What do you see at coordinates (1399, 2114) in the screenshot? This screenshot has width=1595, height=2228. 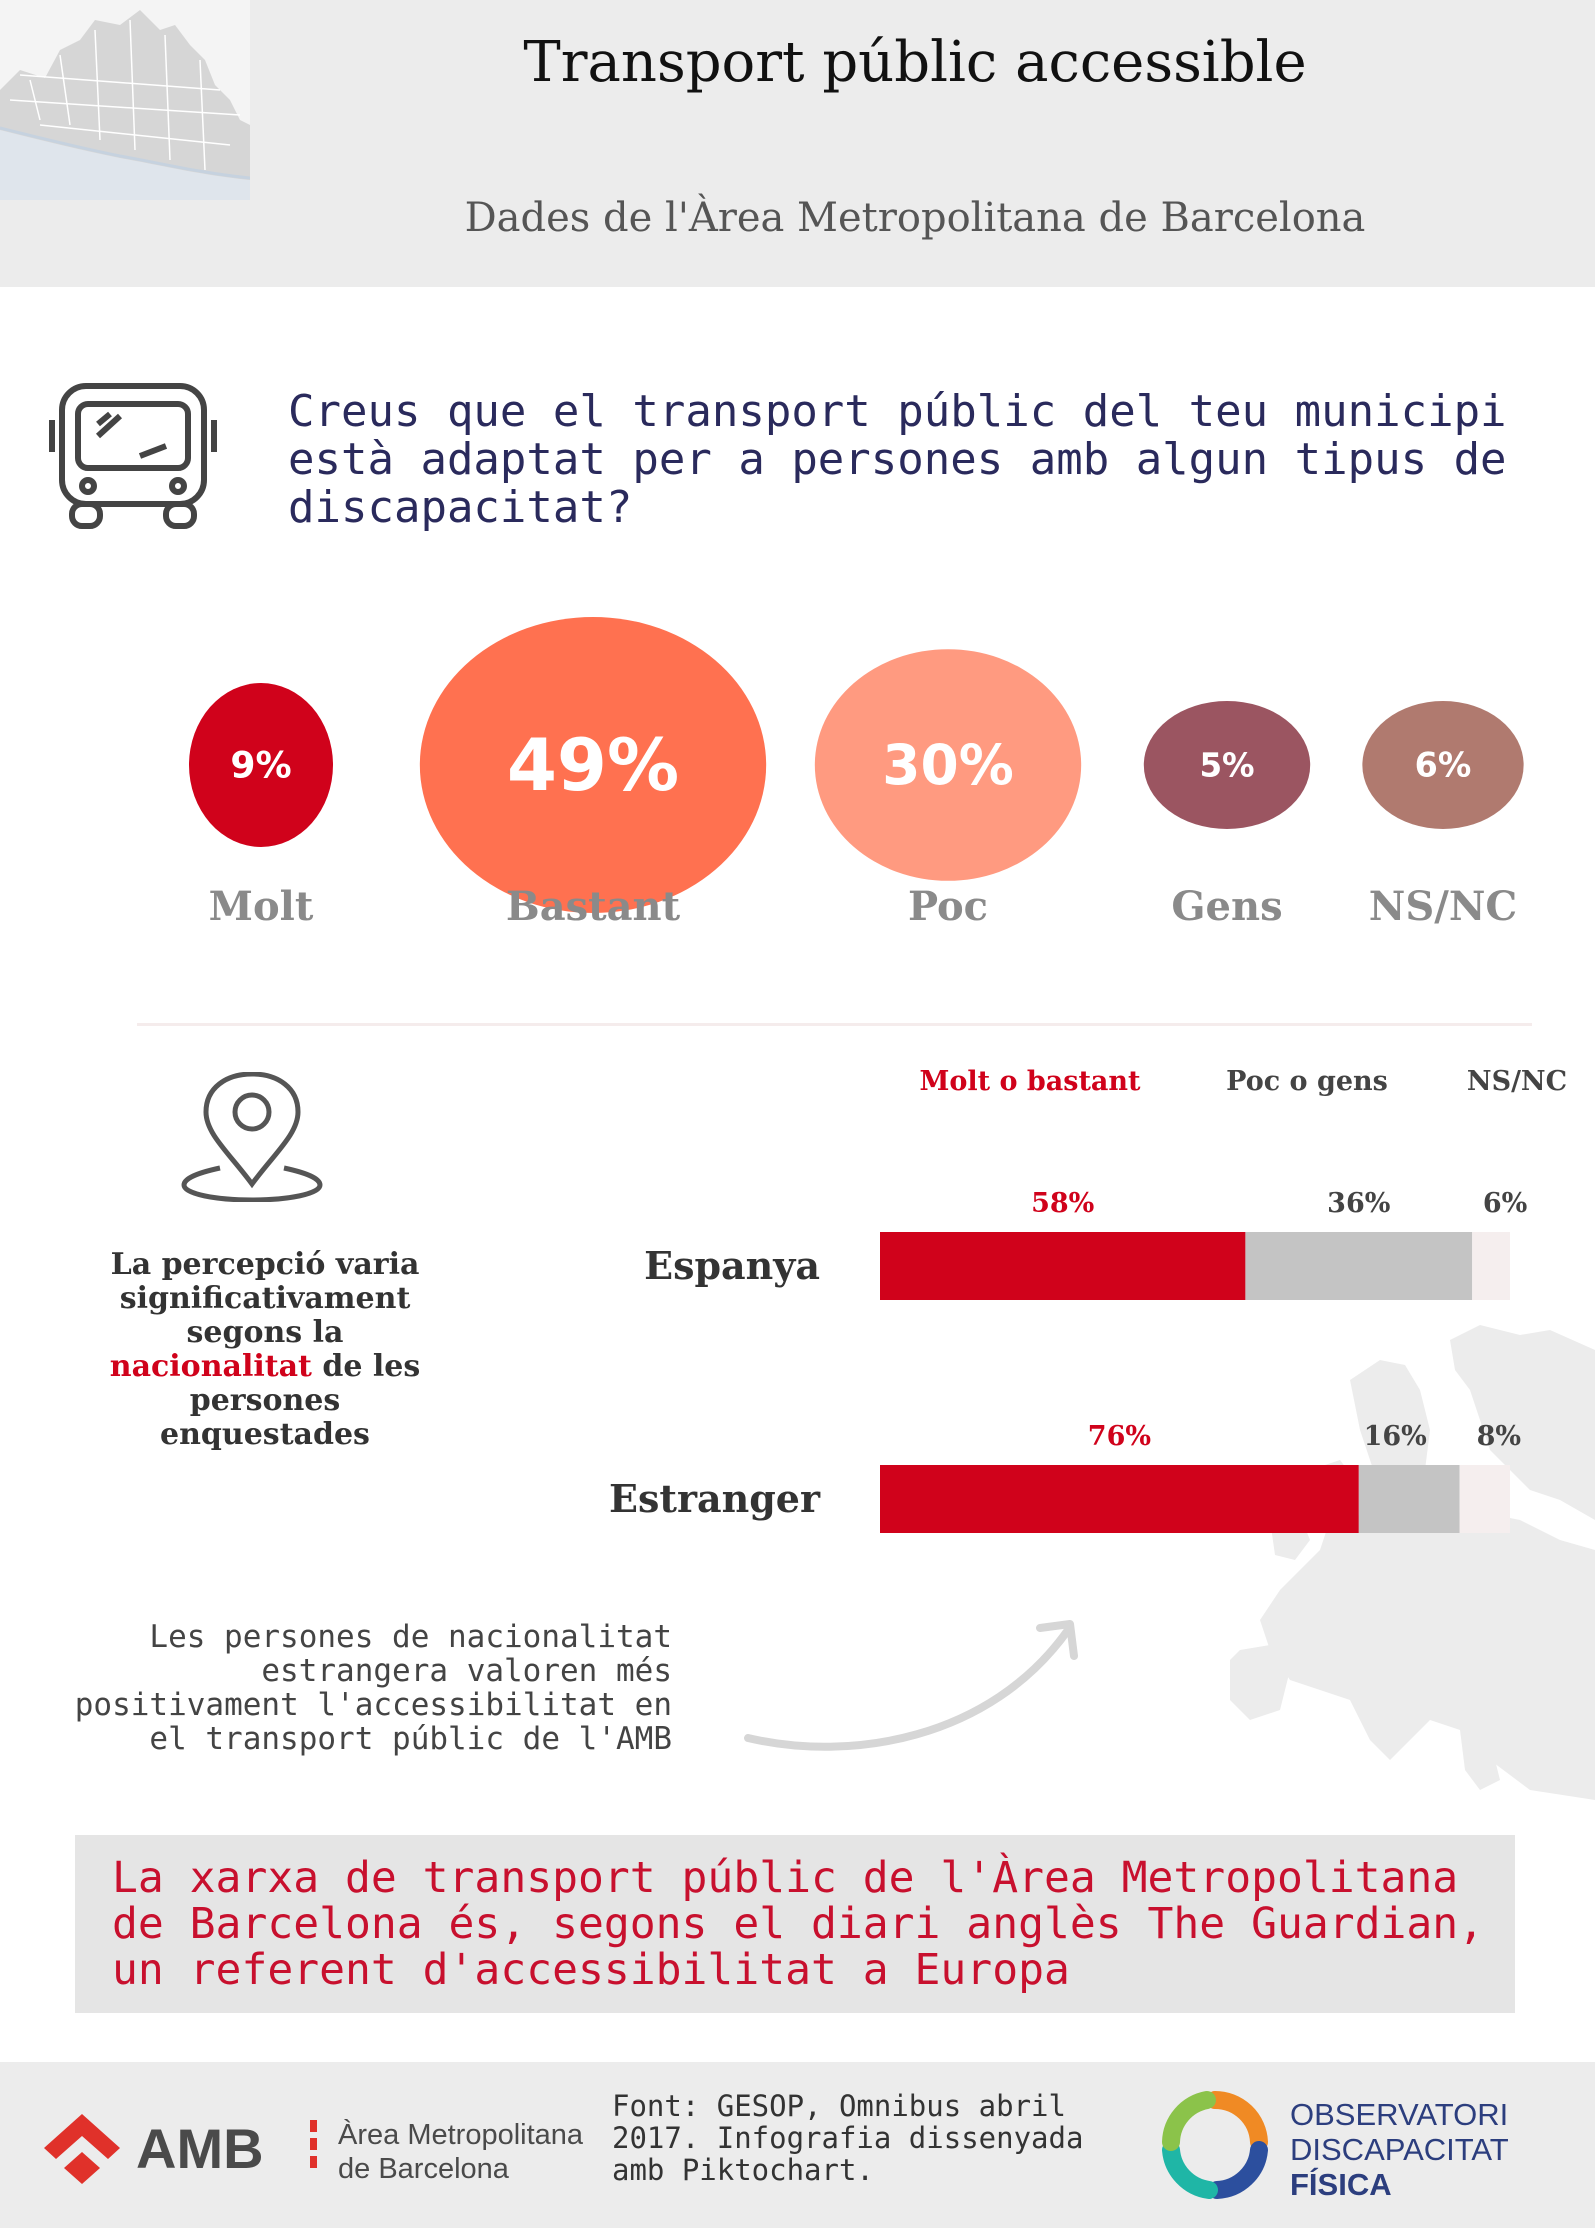 I see `obs-line-1: OBSERVATORI` at bounding box center [1399, 2114].